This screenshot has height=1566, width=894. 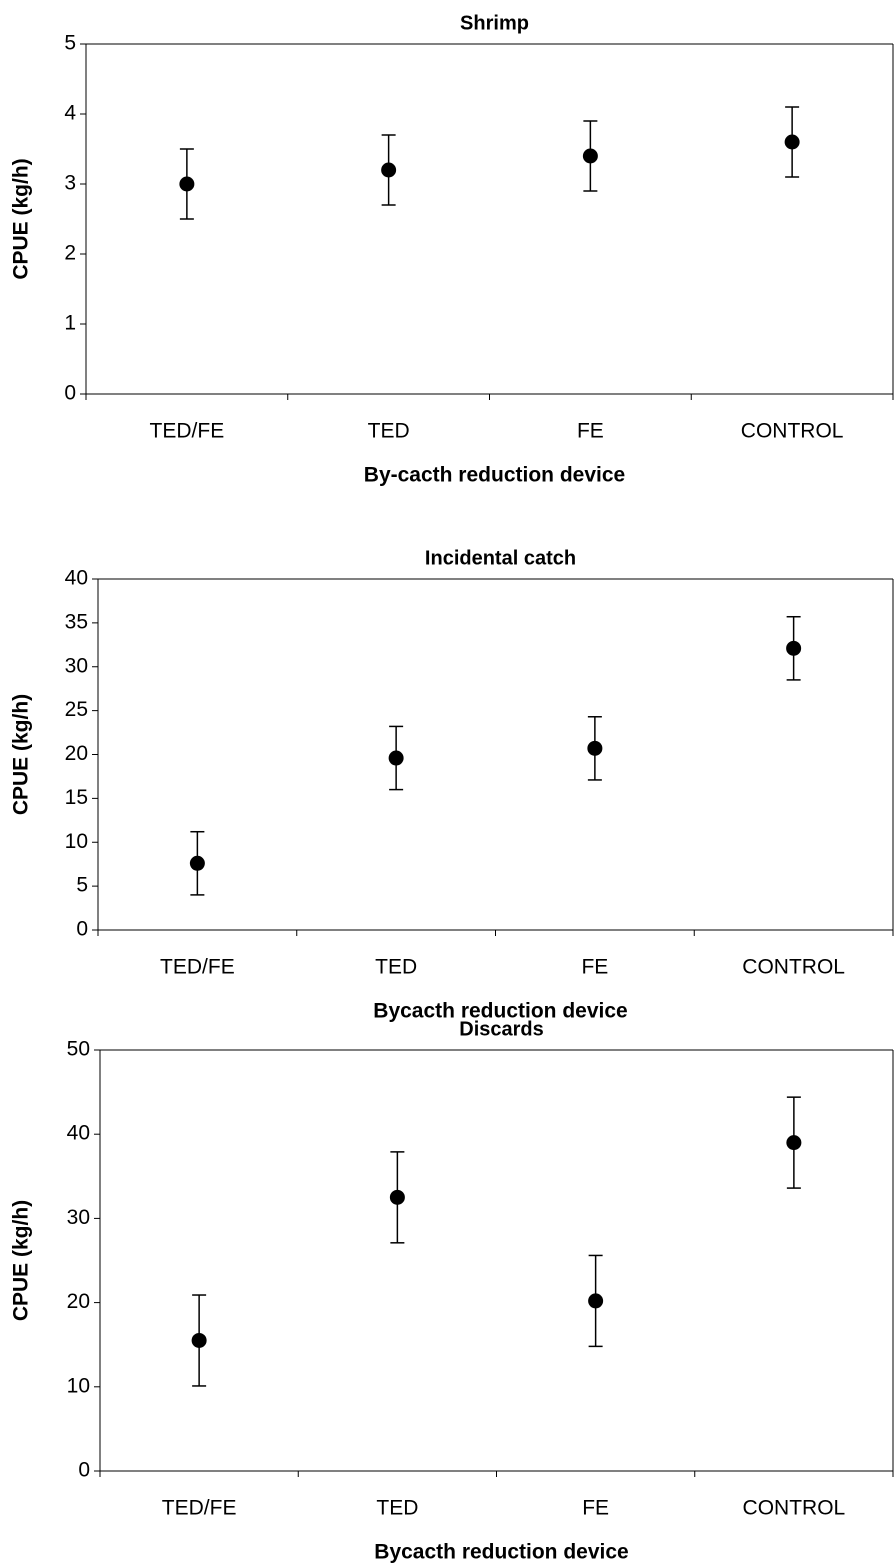 What do you see at coordinates (76, 621) in the screenshot?
I see `y-tick-label: 35` at bounding box center [76, 621].